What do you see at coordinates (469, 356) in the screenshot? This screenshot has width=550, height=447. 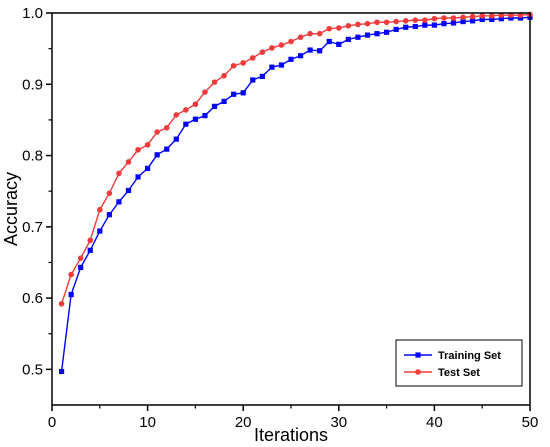 I see `legend-label-training-set: Training Set` at bounding box center [469, 356].